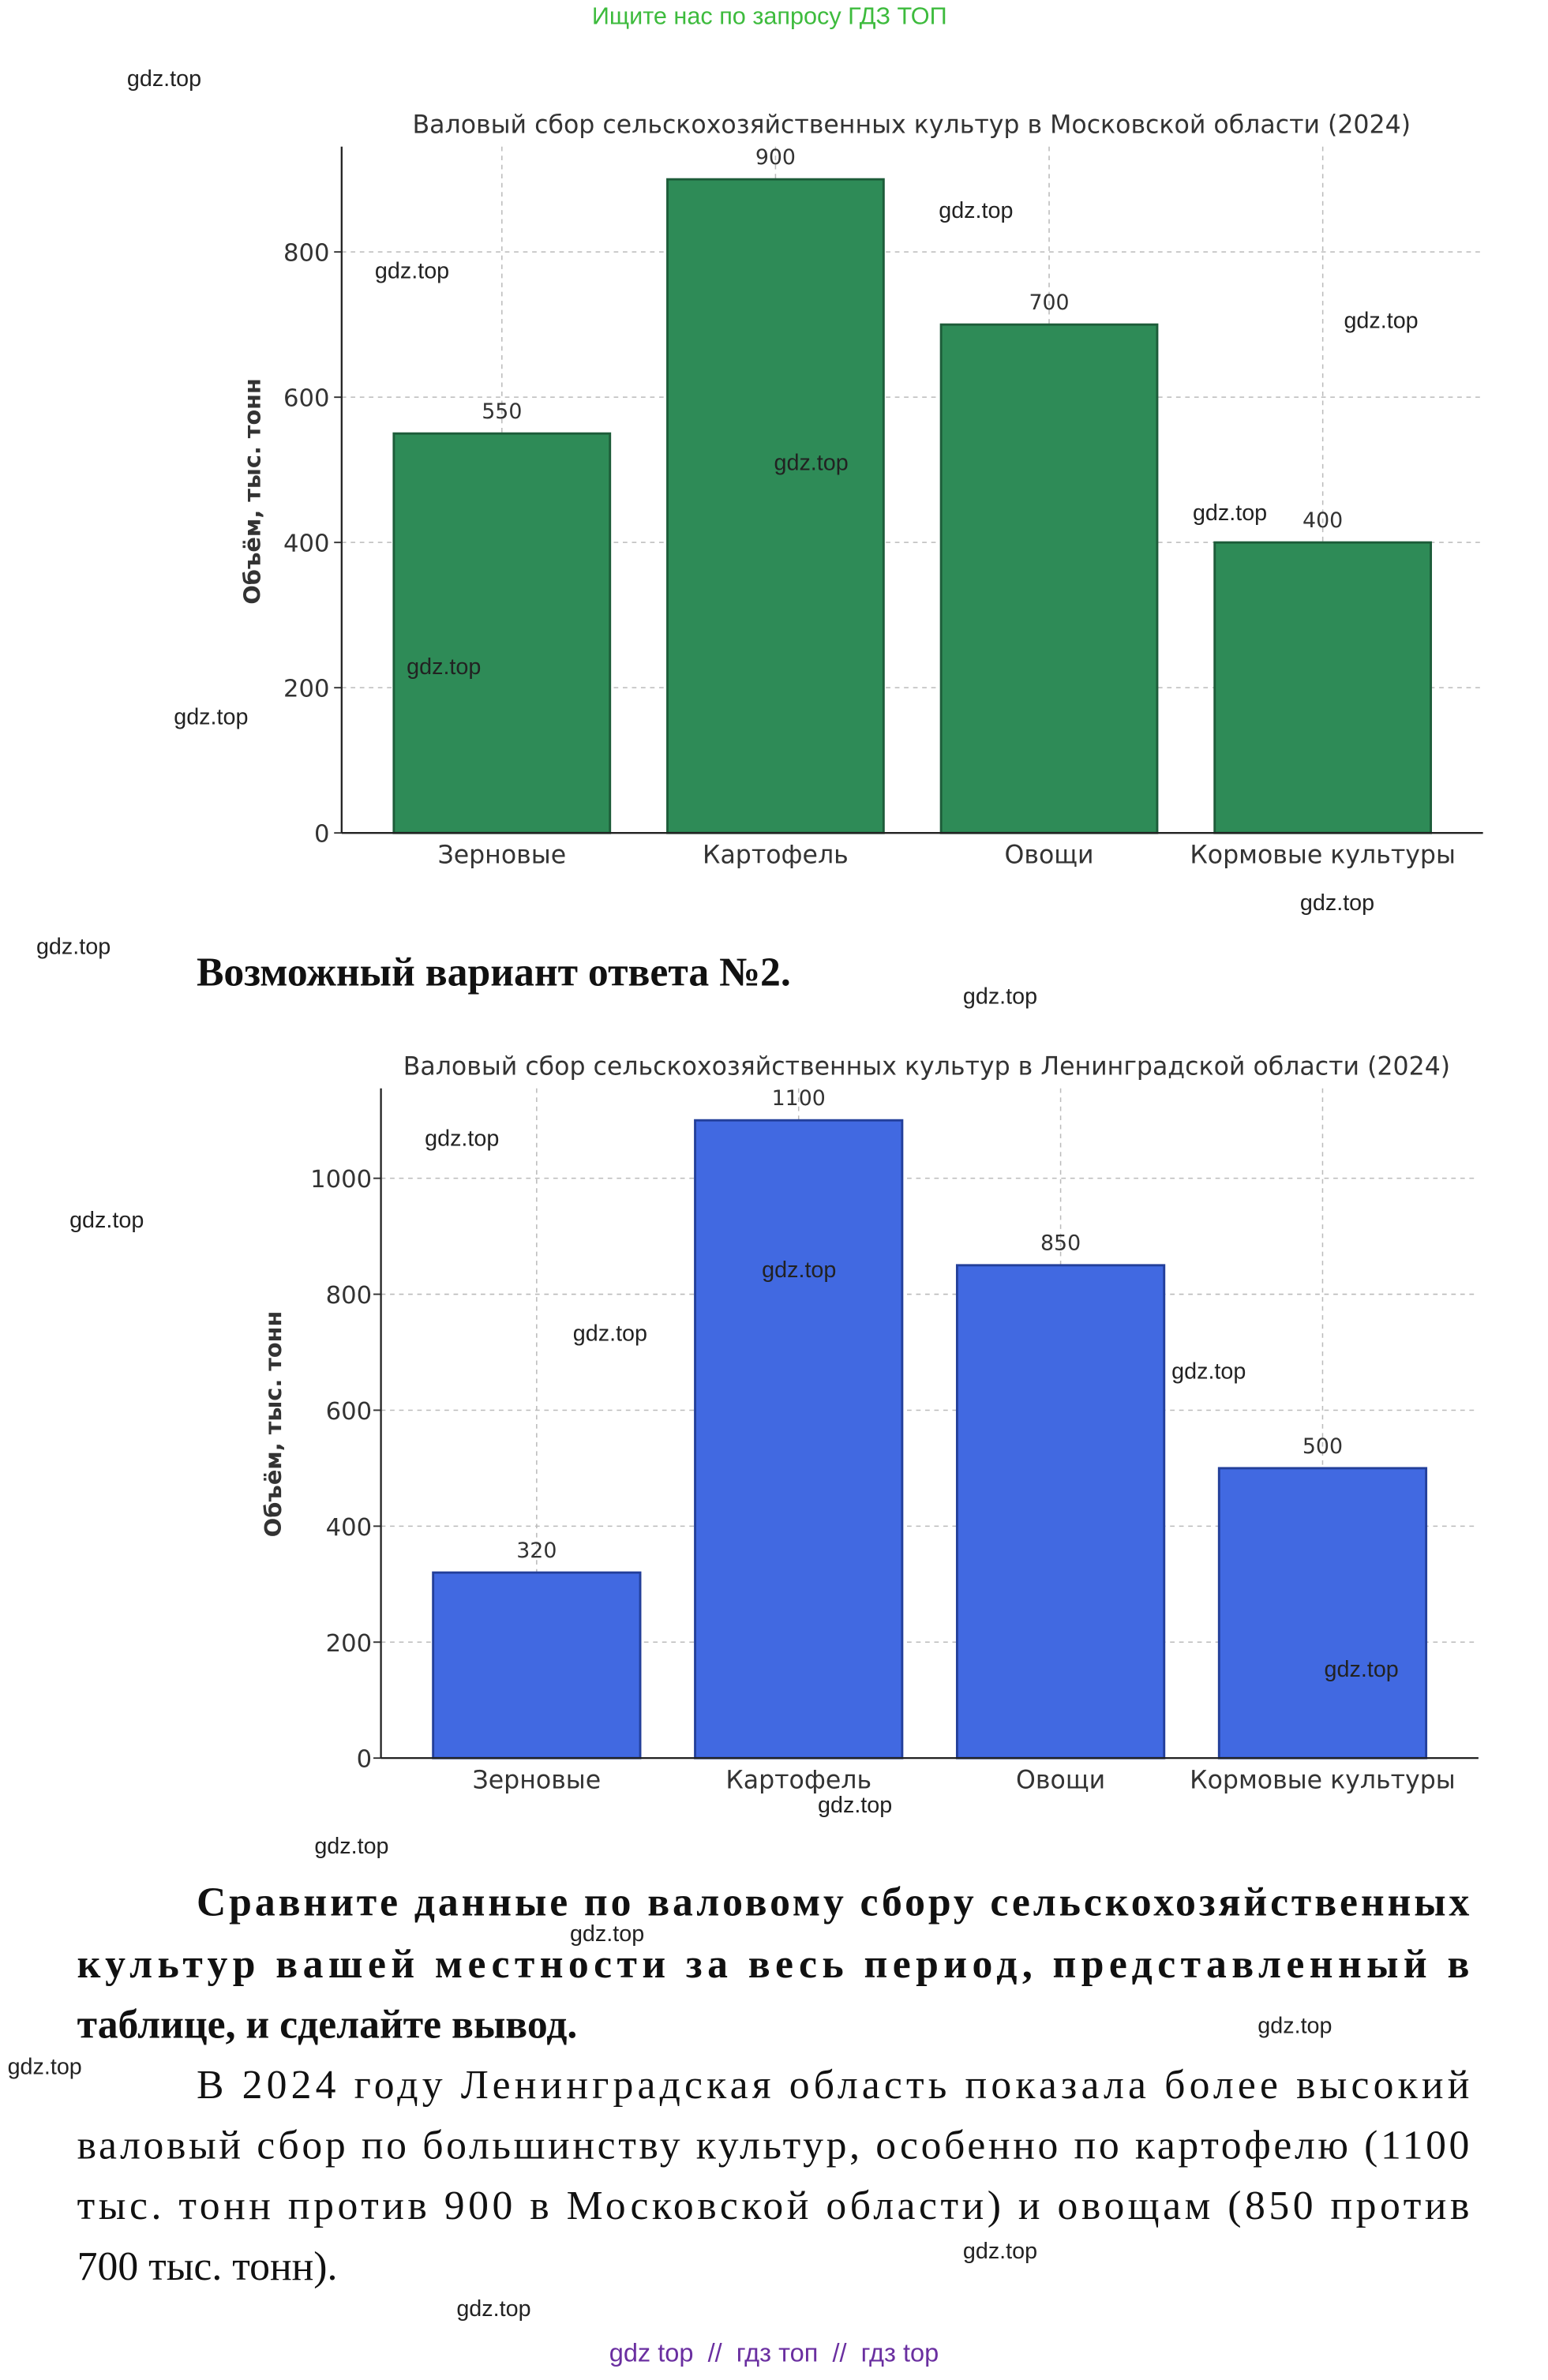 This screenshot has width=1548, height=2380. Describe the element at coordinates (494, 972) in the screenshot. I see `heading: Возможный вариант ответа №2.` at that location.